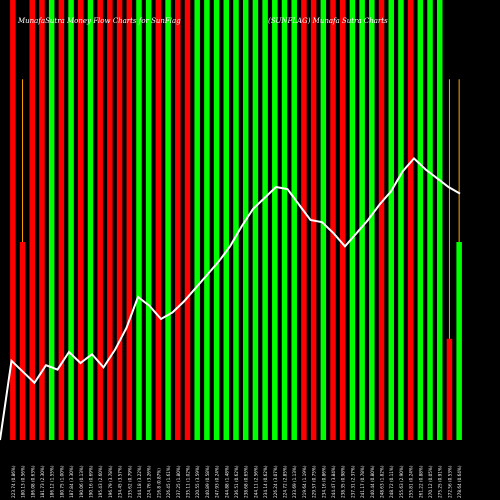 The image size is (500, 500). Describe the element at coordinates (314, 481) in the screenshot. I see `x-tick-label: 229.57 (0.75%)` at that location.